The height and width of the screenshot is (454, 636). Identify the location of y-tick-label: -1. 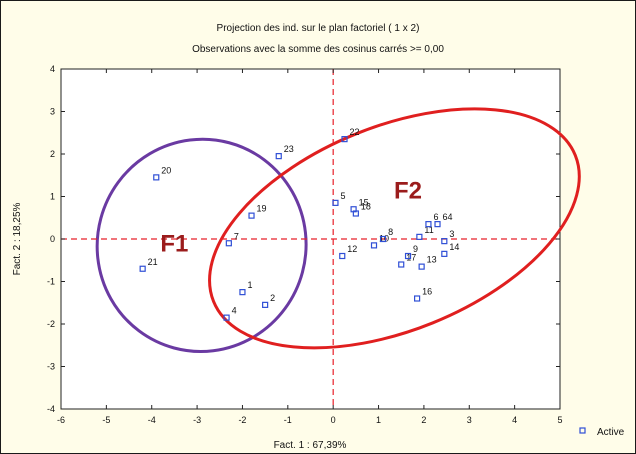
(51, 282).